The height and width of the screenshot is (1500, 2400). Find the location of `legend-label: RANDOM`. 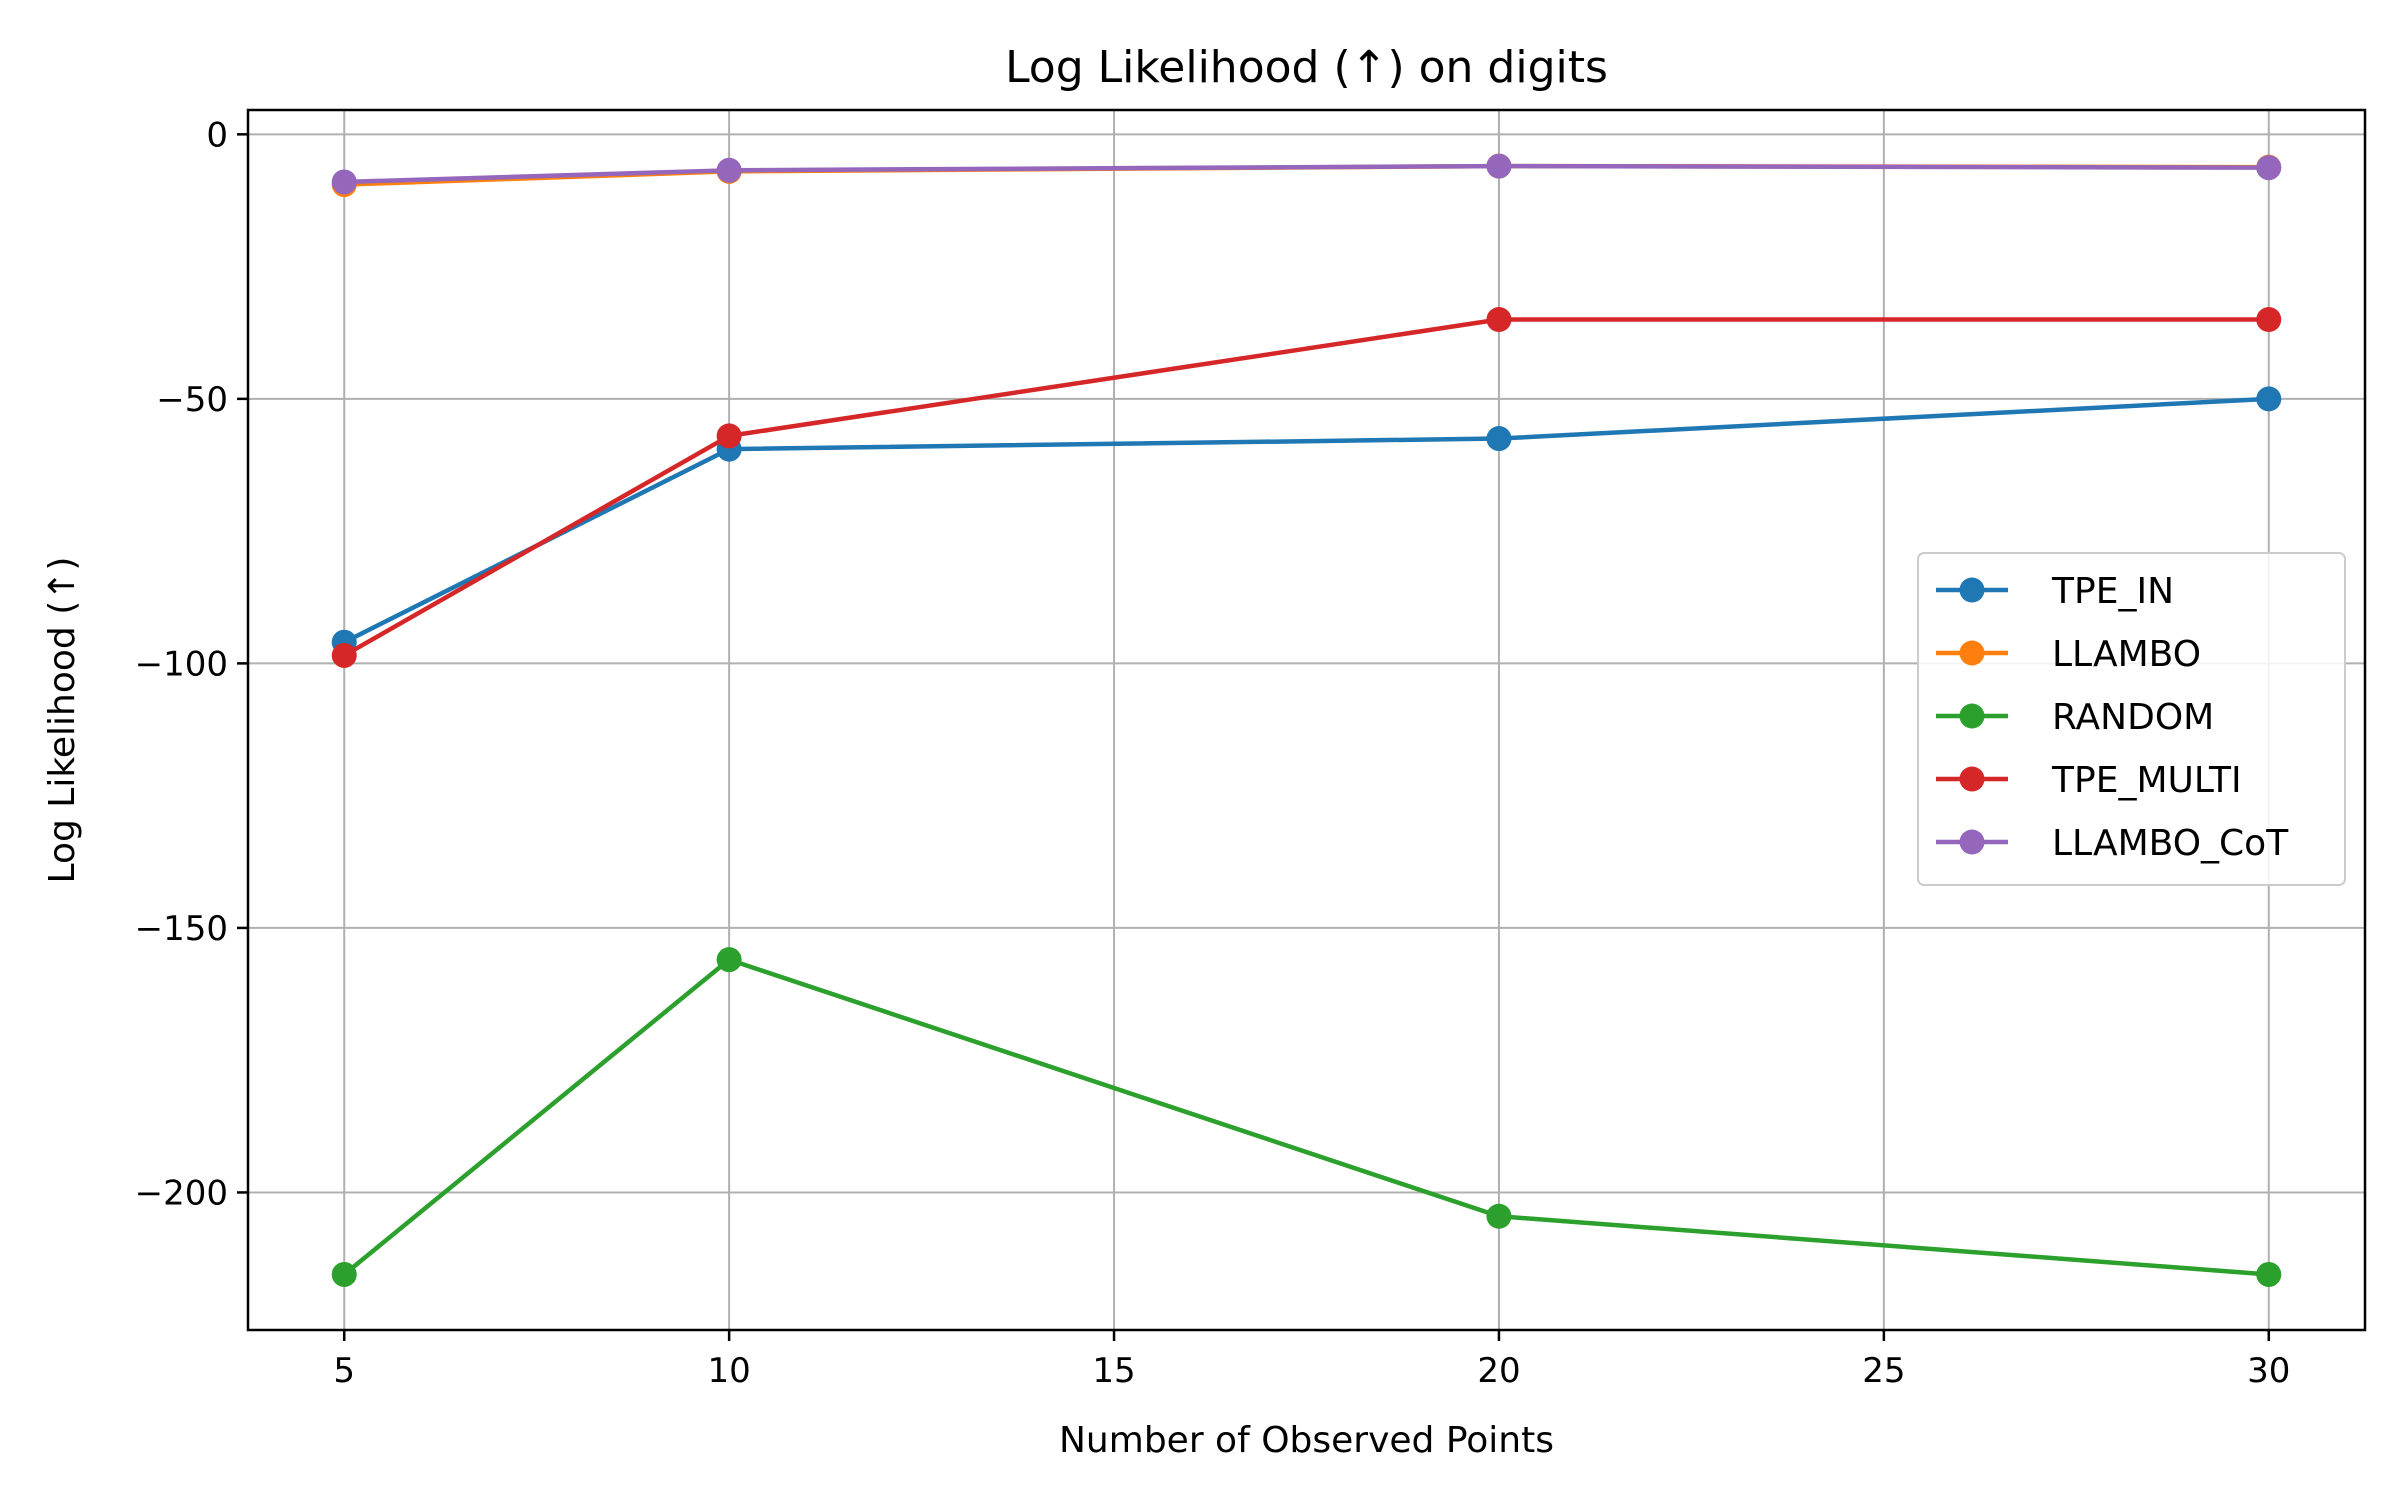

legend-label: RANDOM is located at coordinates (2133, 717).